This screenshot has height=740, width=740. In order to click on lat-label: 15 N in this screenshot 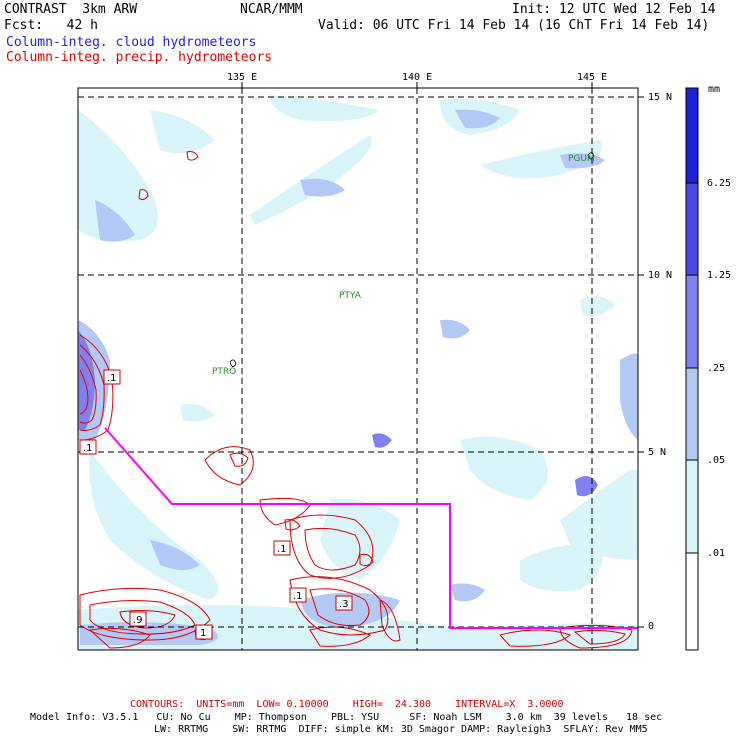, I will do `click(660, 97)`.